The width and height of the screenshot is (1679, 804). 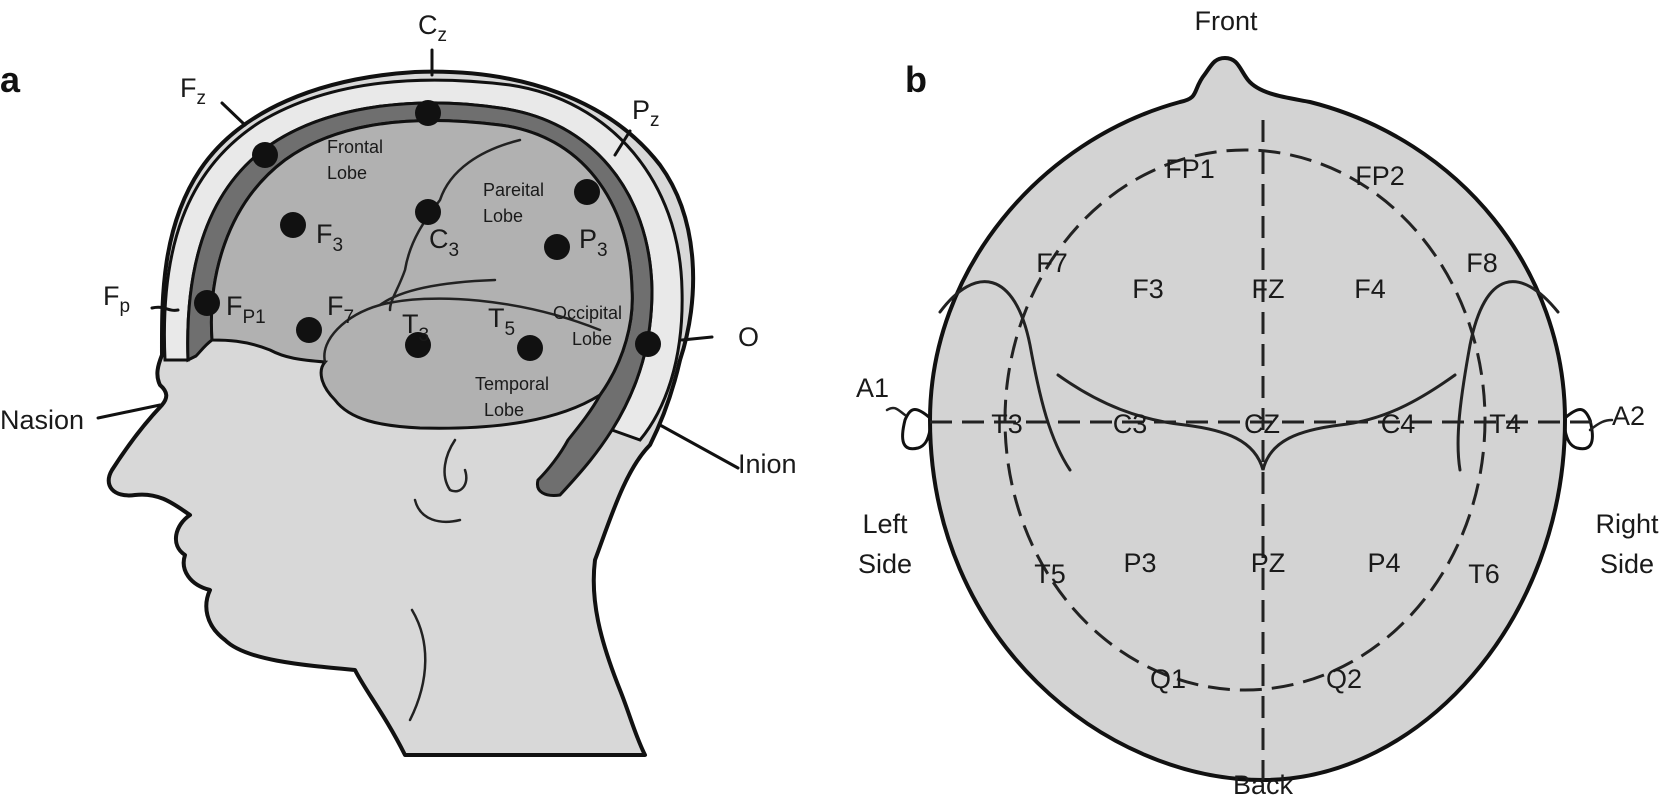 What do you see at coordinates (329, 237) in the screenshot?
I see `label-f3: F3` at bounding box center [329, 237].